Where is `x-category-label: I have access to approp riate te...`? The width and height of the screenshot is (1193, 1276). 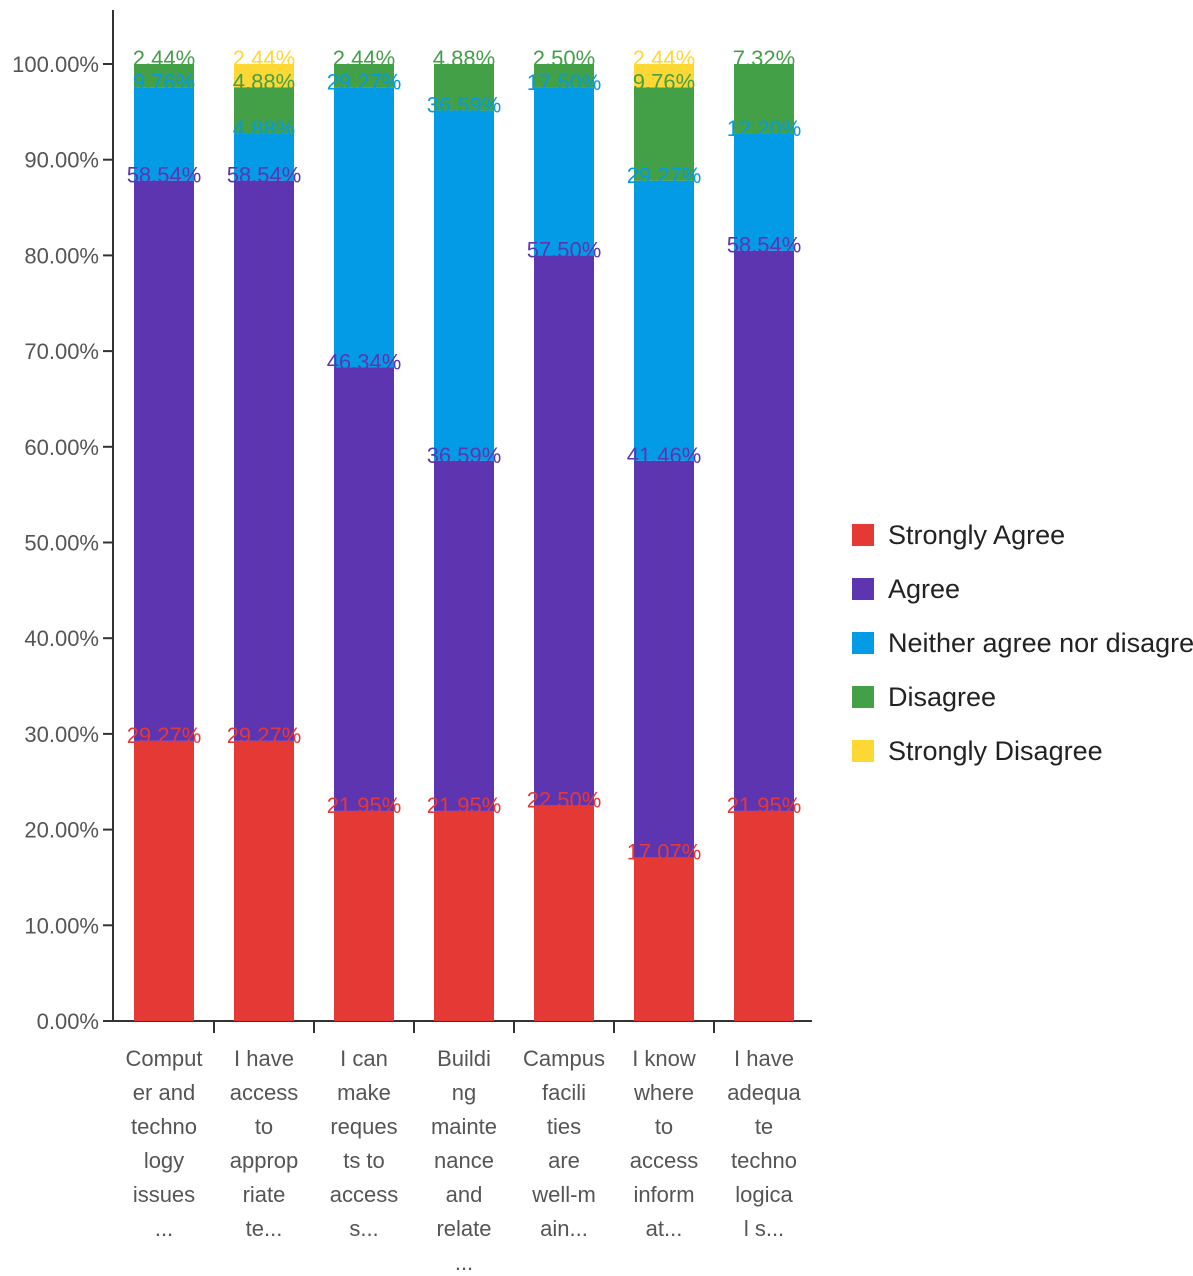
x-category-label: I have access to approp riate te... is located at coordinates (264, 1143).